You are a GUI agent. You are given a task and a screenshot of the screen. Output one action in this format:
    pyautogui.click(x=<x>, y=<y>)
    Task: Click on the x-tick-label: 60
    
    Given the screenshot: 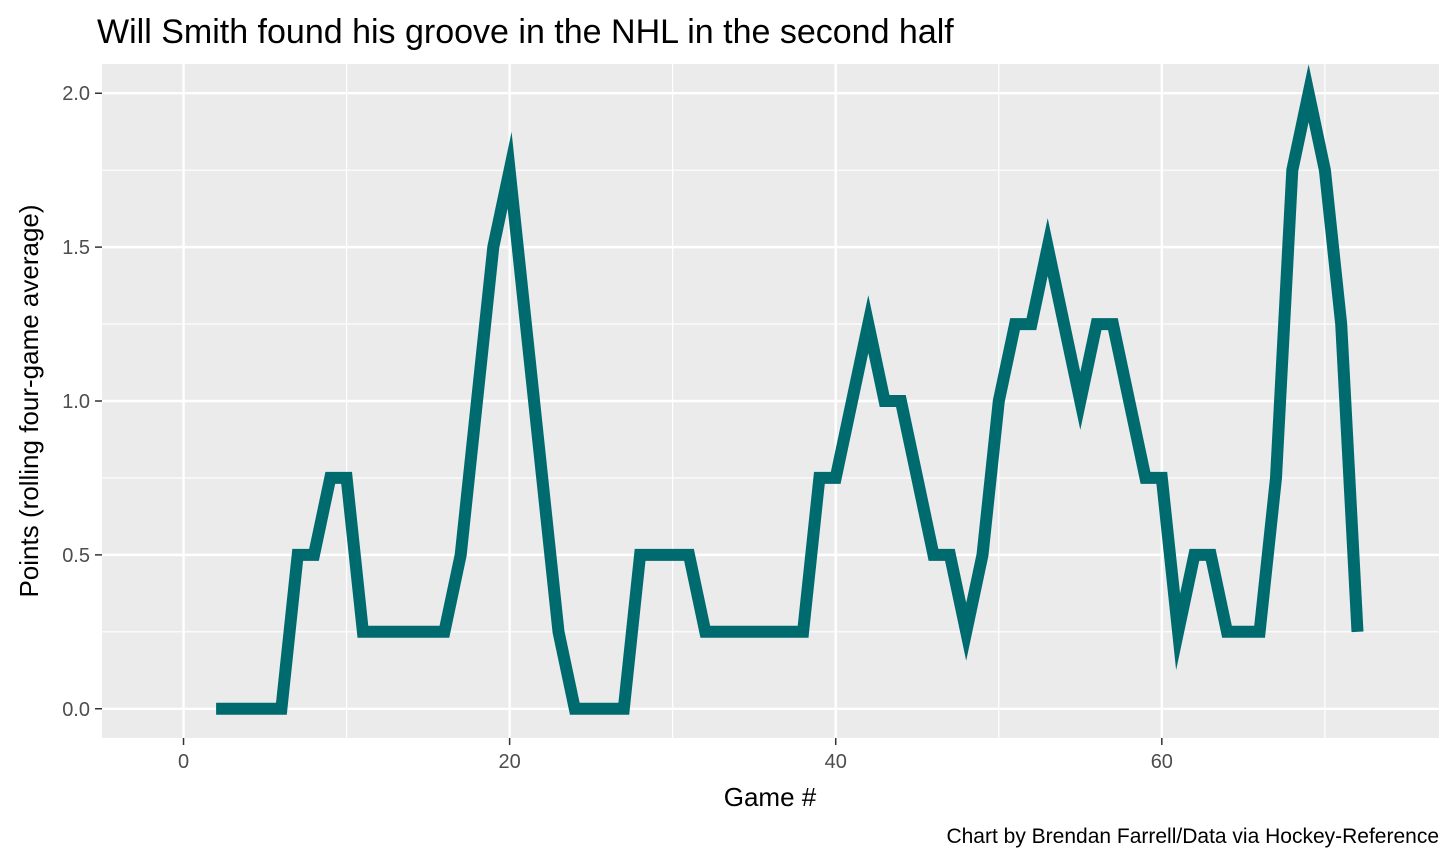 What is the action you would take?
    pyautogui.click(x=1162, y=762)
    